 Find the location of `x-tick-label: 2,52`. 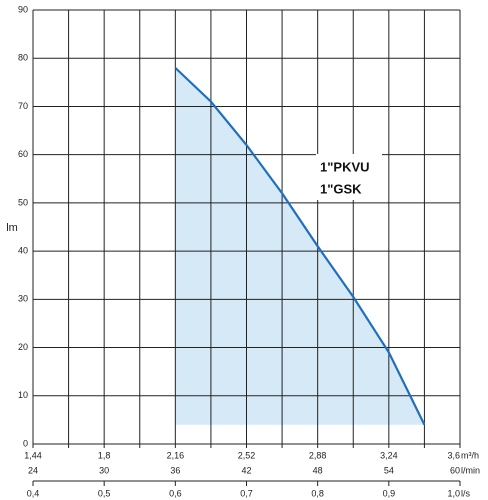

x-tick-label: 2,52 is located at coordinates (247, 455).